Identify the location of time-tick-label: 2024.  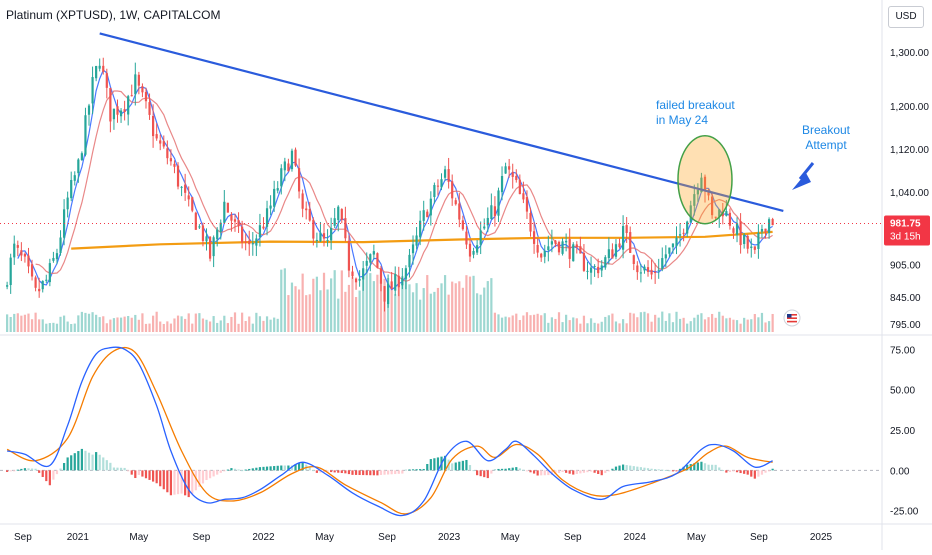
(635, 537).